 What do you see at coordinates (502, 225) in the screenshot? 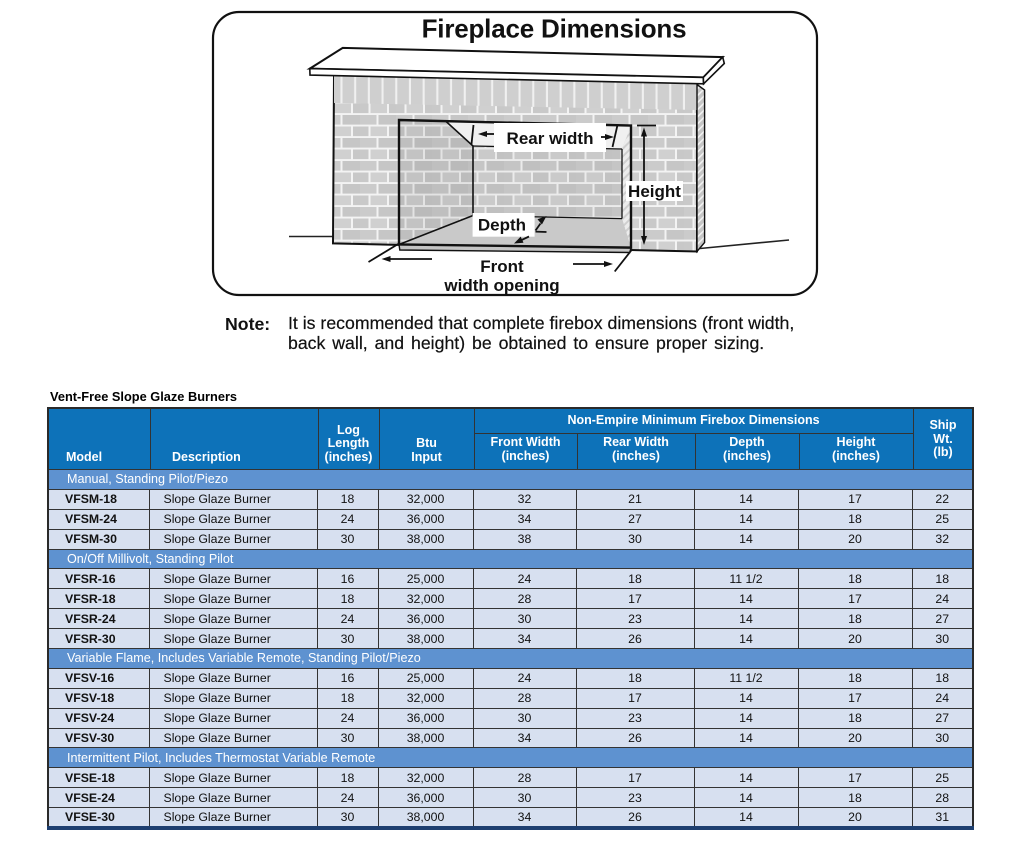
I see `svg-text: Depth` at bounding box center [502, 225].